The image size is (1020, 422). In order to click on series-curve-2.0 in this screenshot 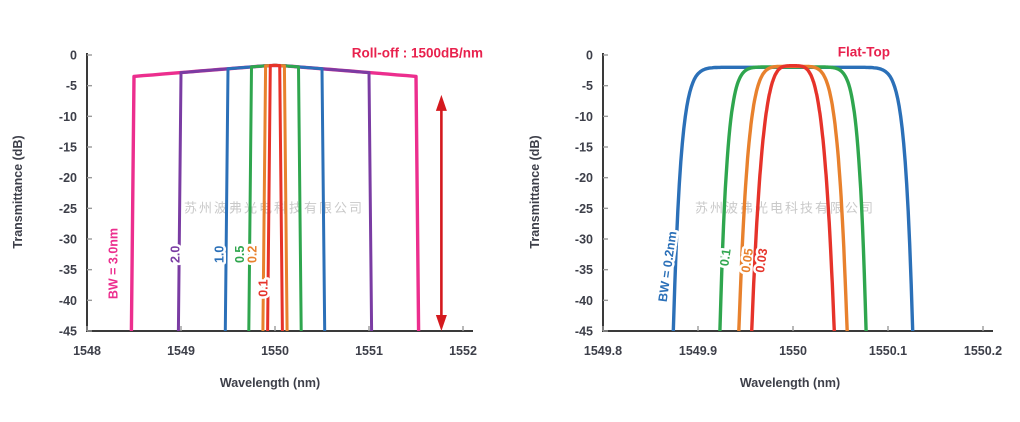, I will do `click(275, 197)`.